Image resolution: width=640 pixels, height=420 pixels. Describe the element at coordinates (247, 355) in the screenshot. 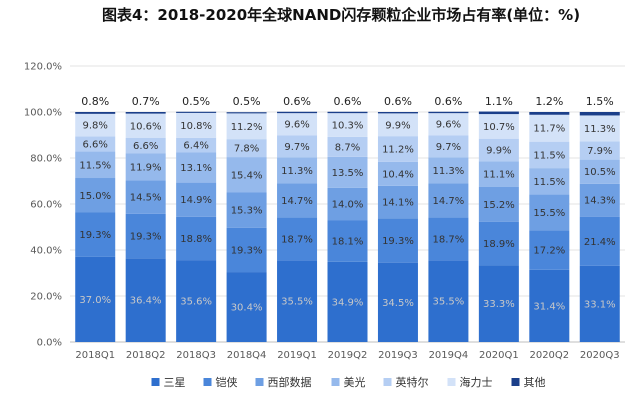

I see `x-tick-label: 2018Q4` at that location.